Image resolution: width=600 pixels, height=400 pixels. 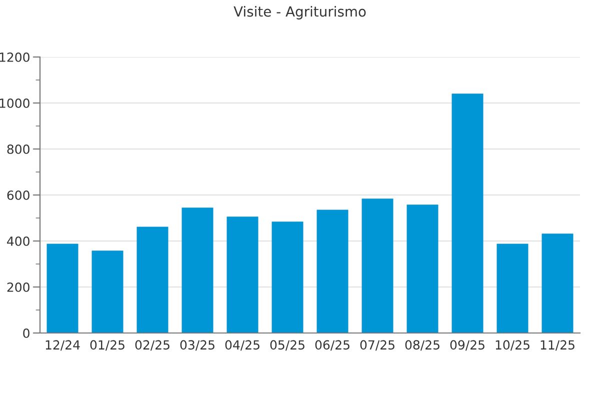 I want to click on x-tick-label: 02/25, so click(x=152, y=345).